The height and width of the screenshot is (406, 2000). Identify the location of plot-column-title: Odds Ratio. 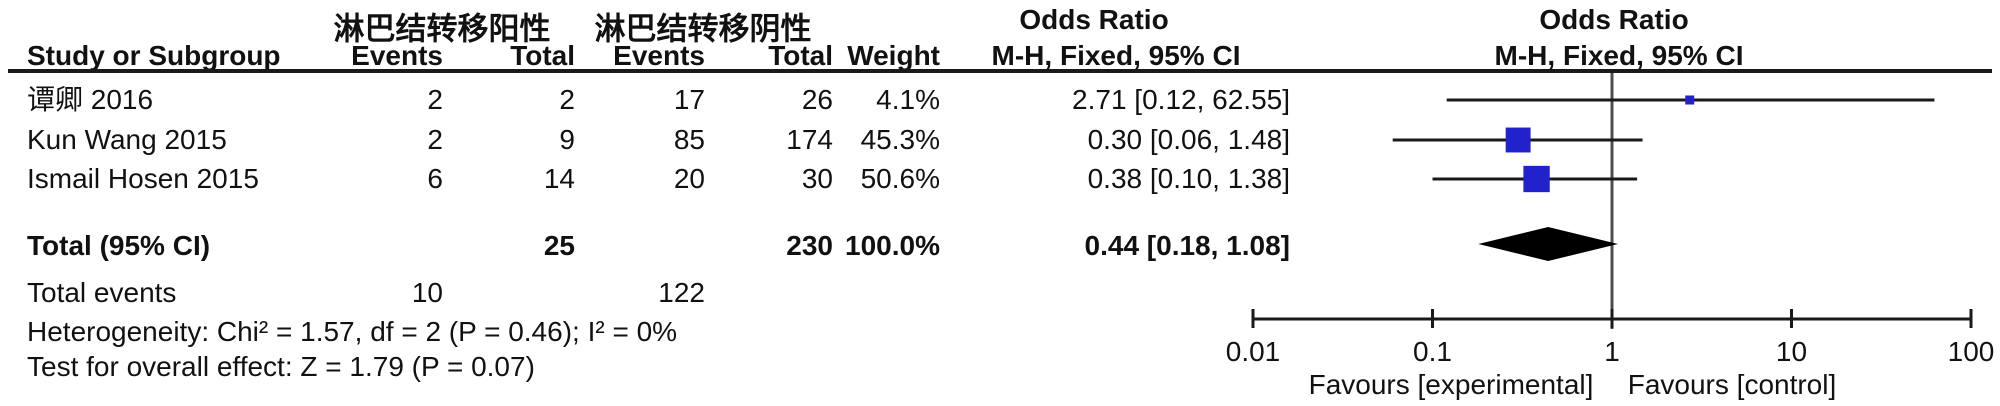
(1614, 19).